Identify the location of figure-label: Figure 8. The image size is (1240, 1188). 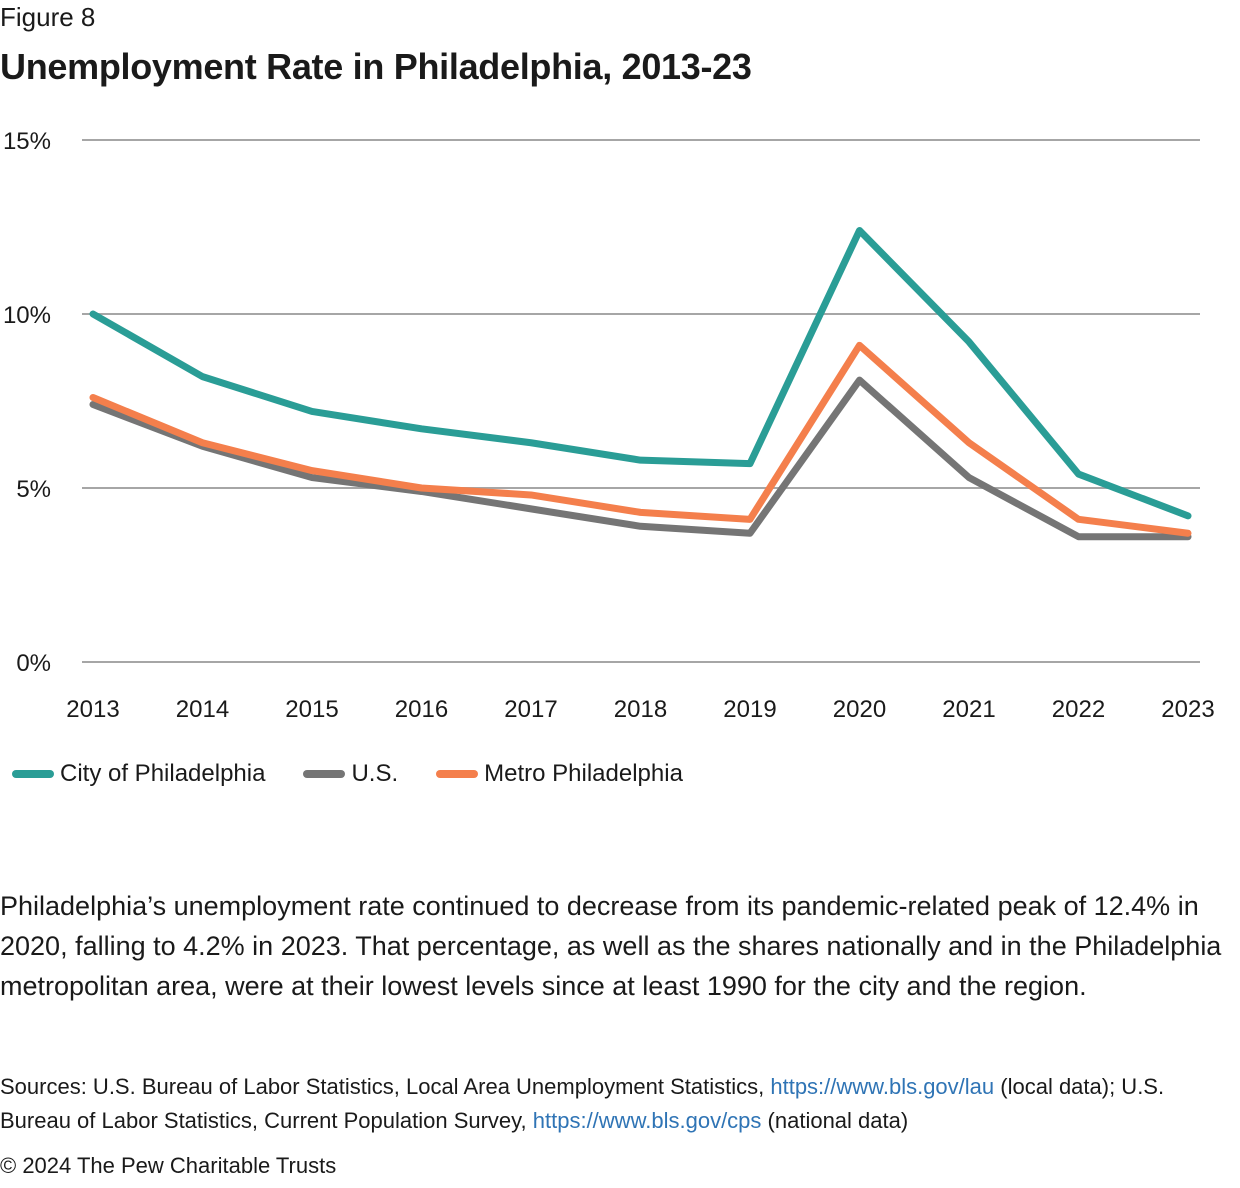
(48, 17).